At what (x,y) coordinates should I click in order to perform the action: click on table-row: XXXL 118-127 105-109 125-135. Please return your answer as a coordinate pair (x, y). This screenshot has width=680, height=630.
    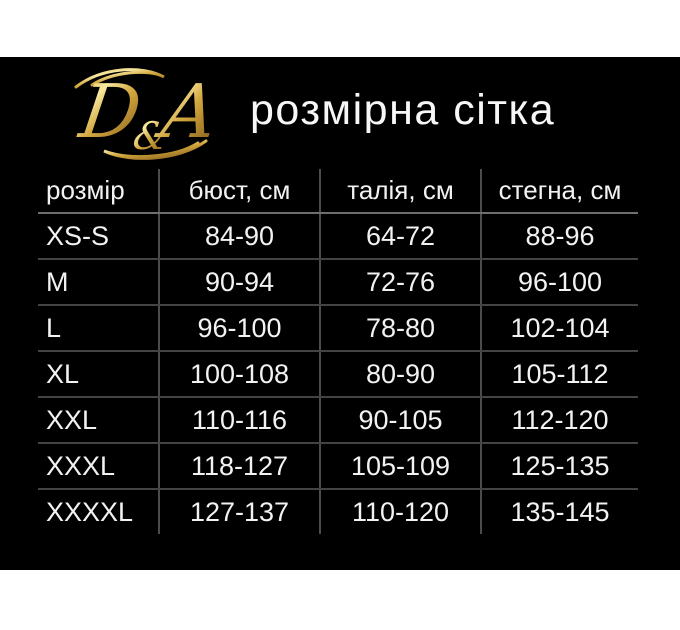
    Looking at the image, I should click on (338, 466).